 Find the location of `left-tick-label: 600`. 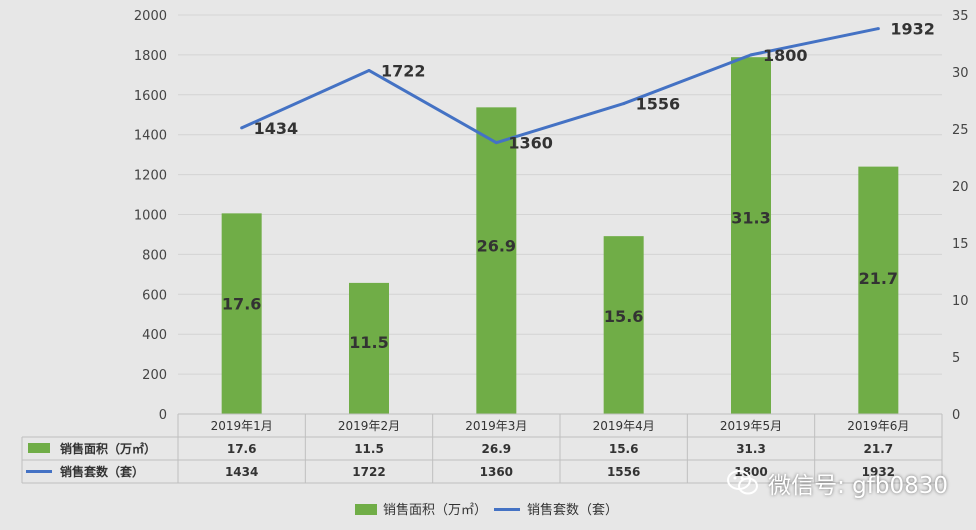

left-tick-label: 600 is located at coordinates (154, 295).